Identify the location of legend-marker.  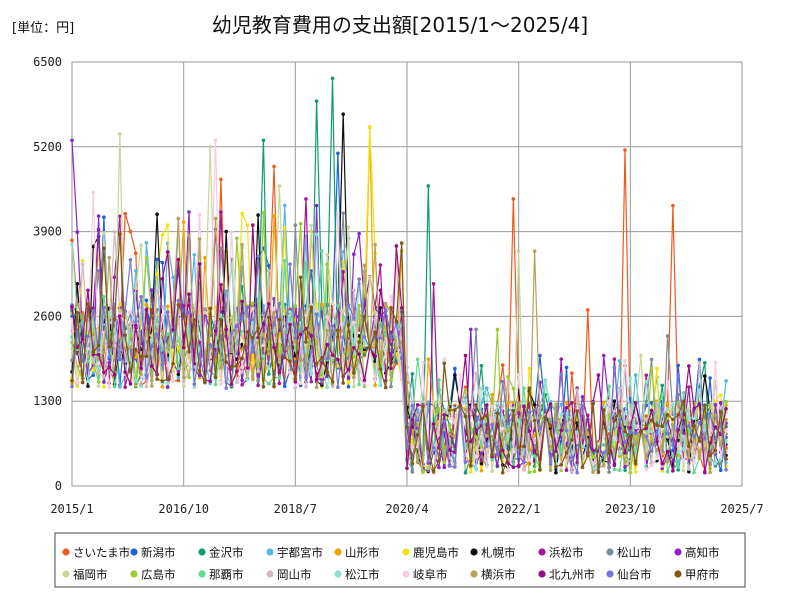
(66, 552).